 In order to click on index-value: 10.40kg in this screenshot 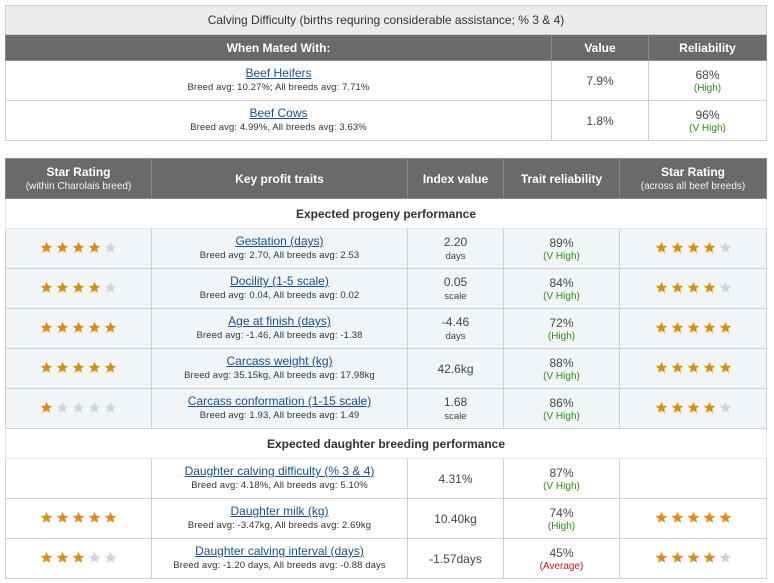, I will do `click(455, 518)`.